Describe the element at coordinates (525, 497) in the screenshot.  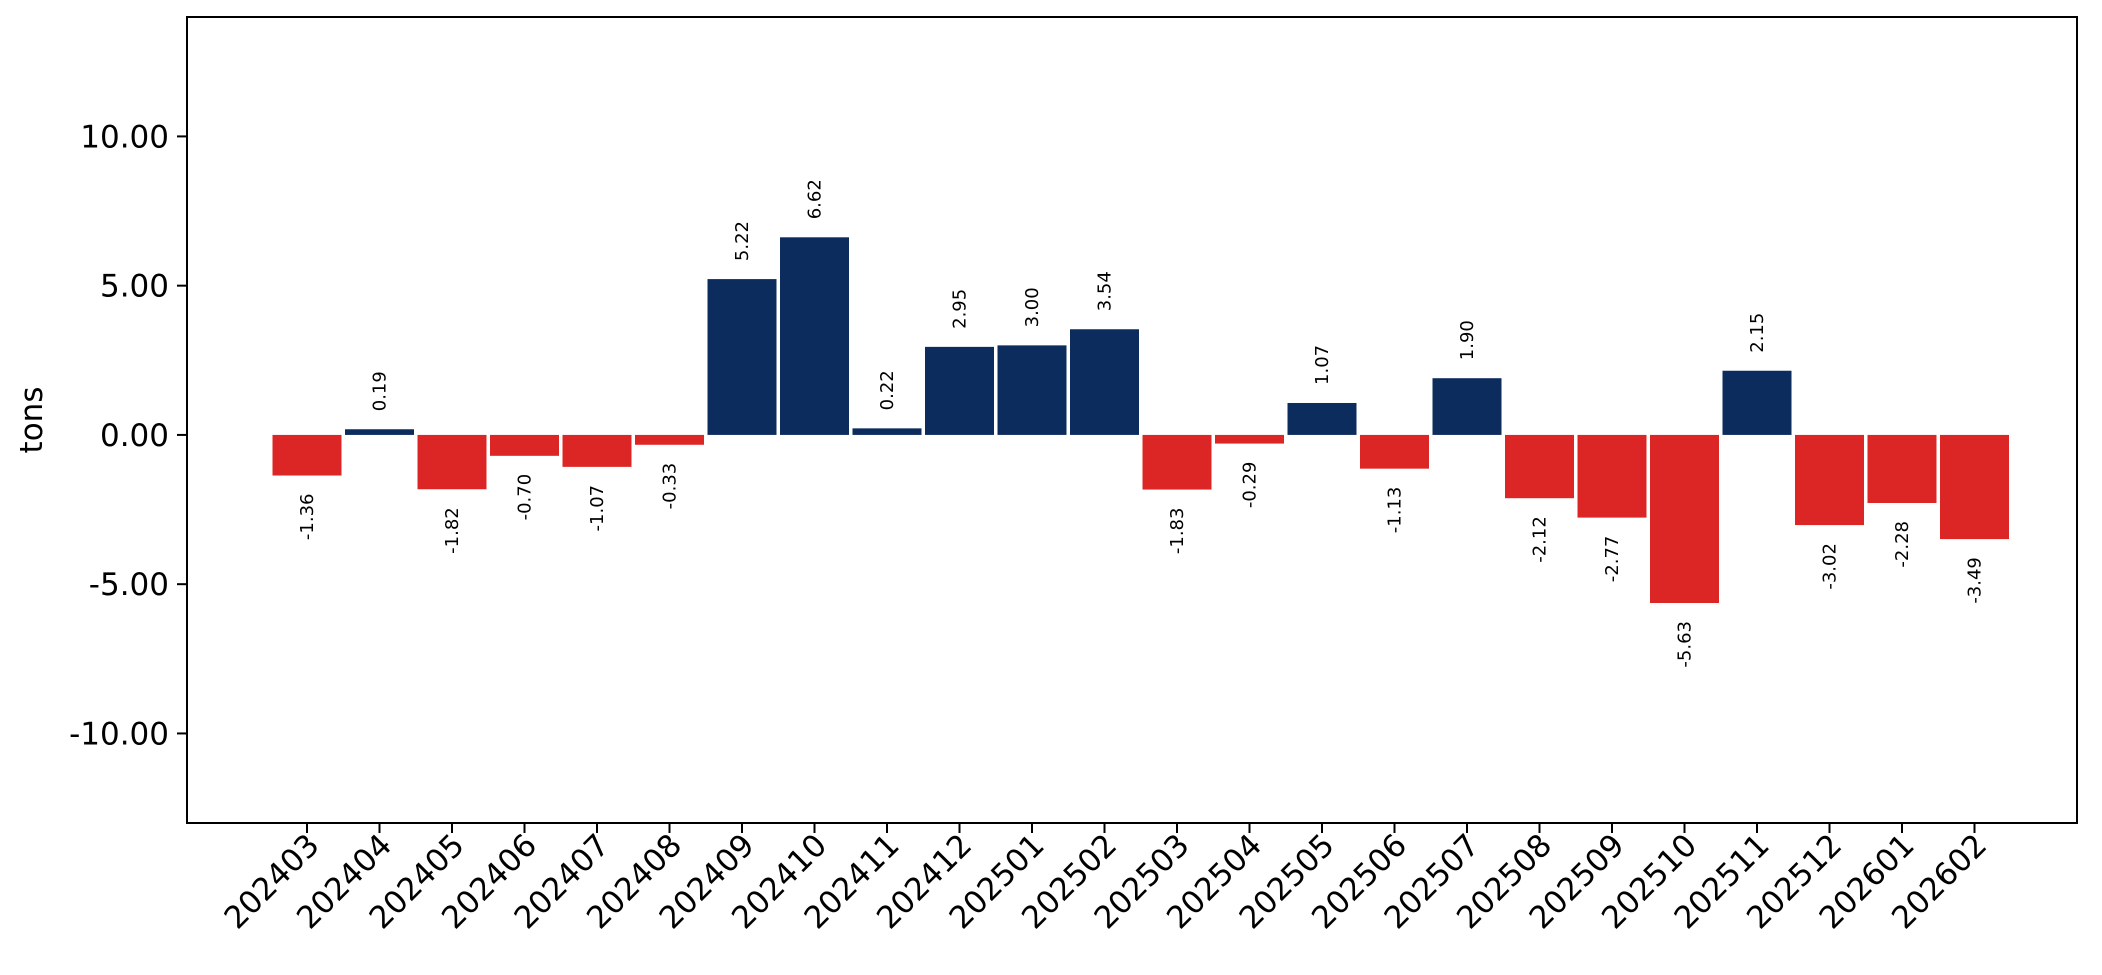
I see `data-label: -0.70` at that location.